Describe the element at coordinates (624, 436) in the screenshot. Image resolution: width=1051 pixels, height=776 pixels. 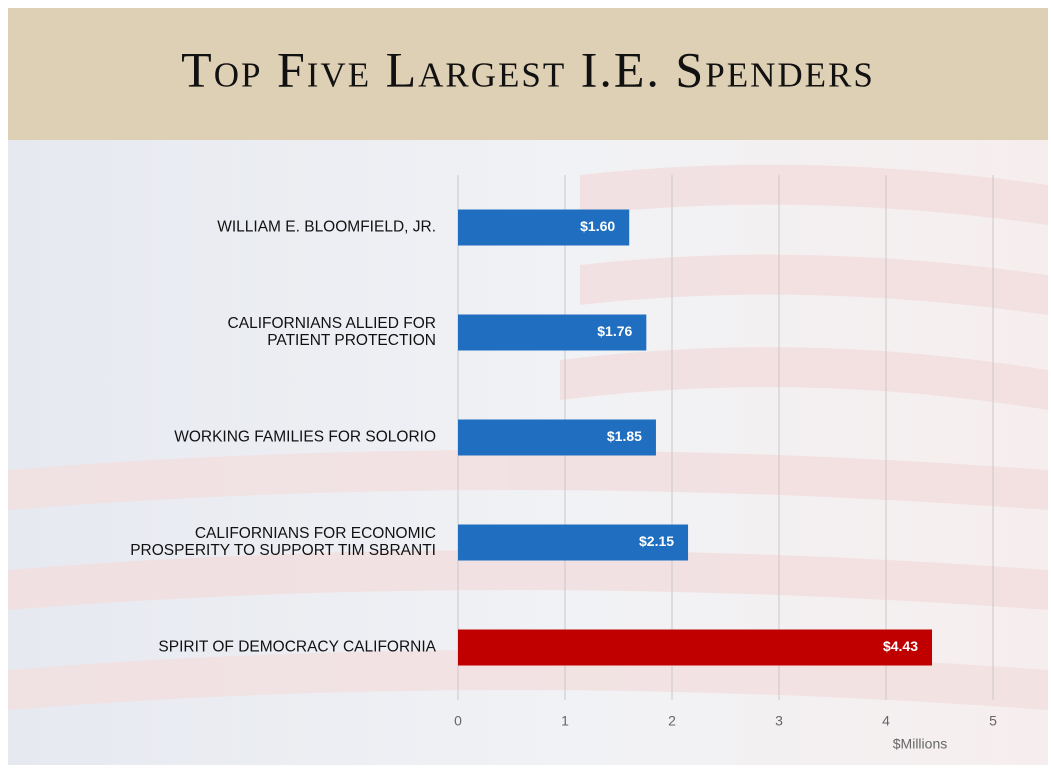
I see `value-label: $1.85` at that location.